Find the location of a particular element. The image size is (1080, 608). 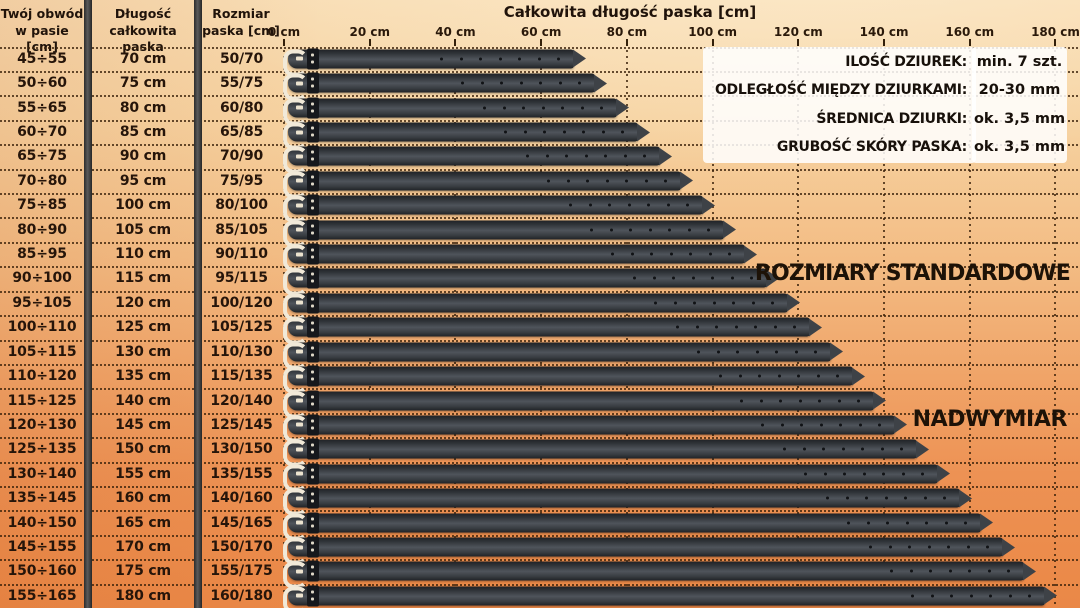

header-length-line2: całkowita paska is located at coordinates (143, 38).